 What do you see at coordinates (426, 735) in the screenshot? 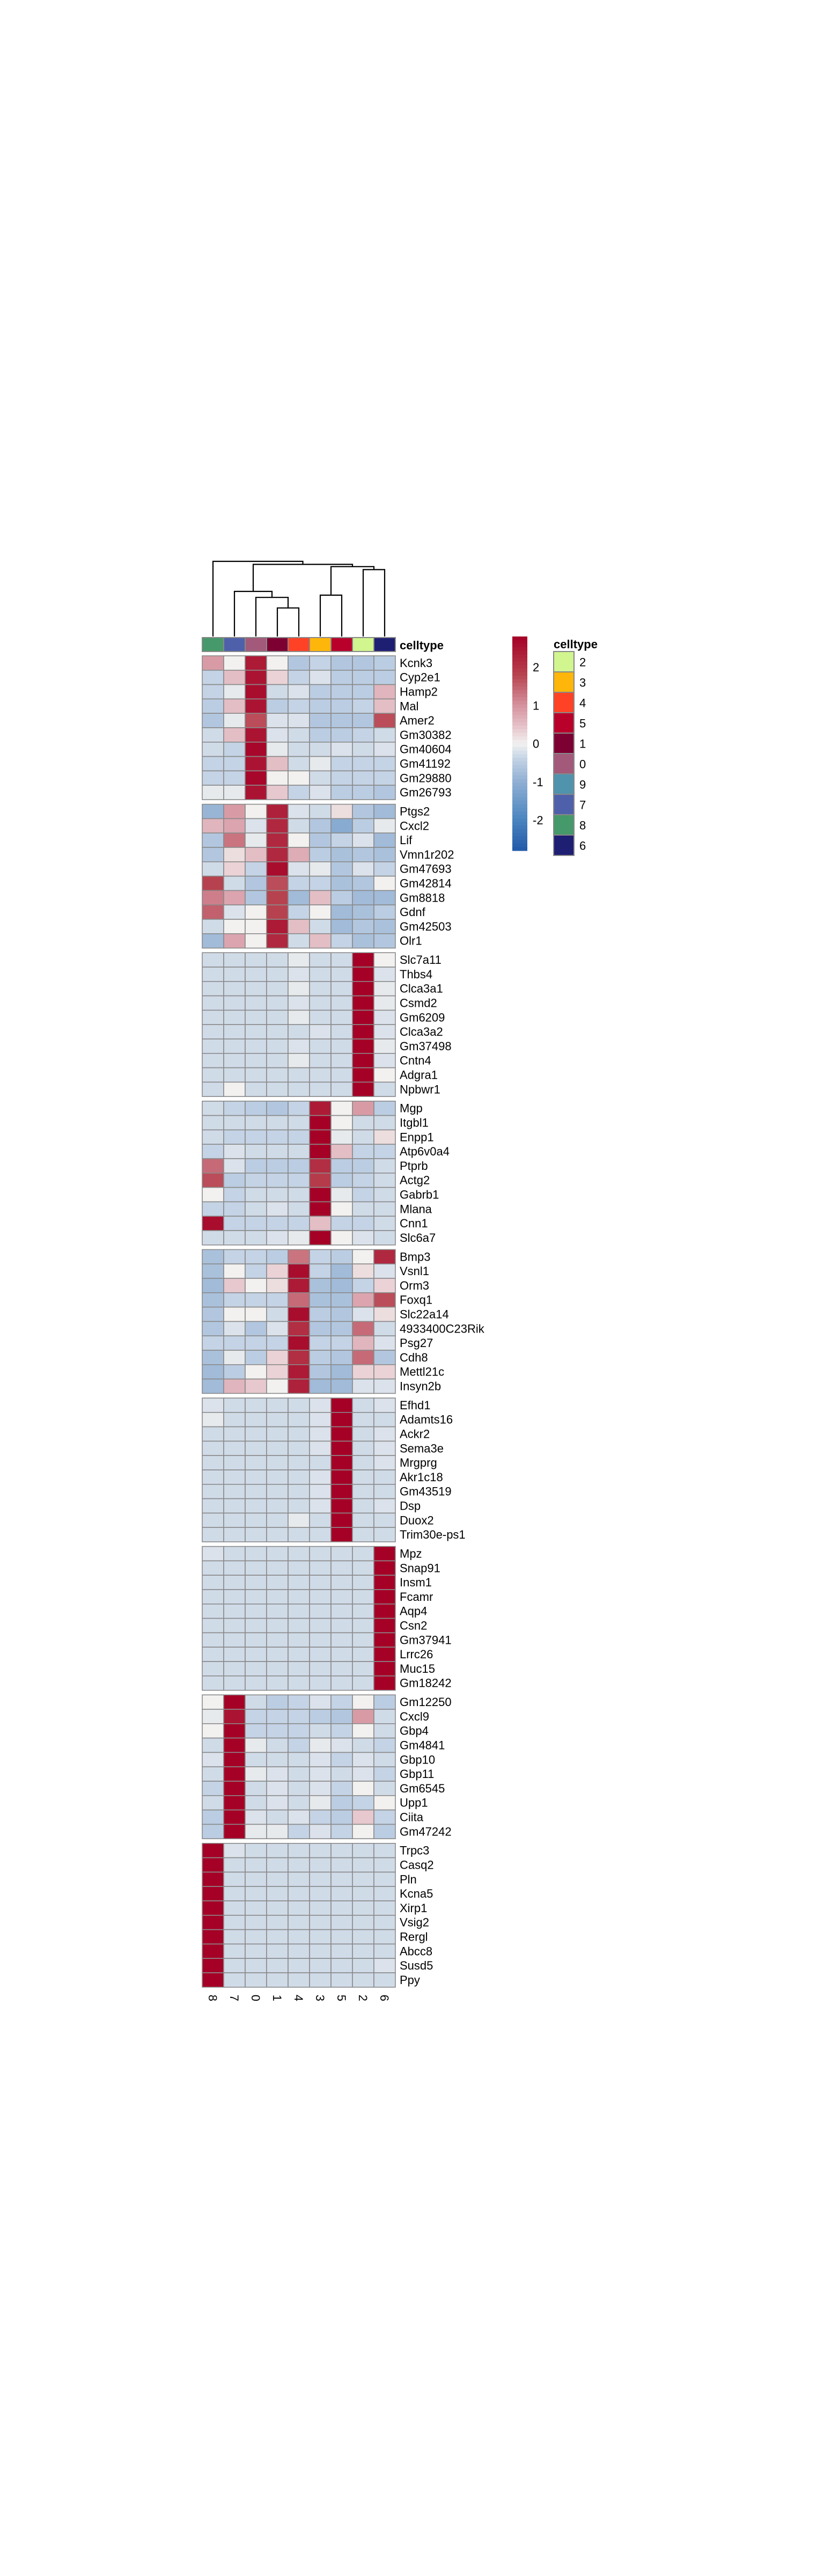
I see `row-label: Gm30382` at bounding box center [426, 735].